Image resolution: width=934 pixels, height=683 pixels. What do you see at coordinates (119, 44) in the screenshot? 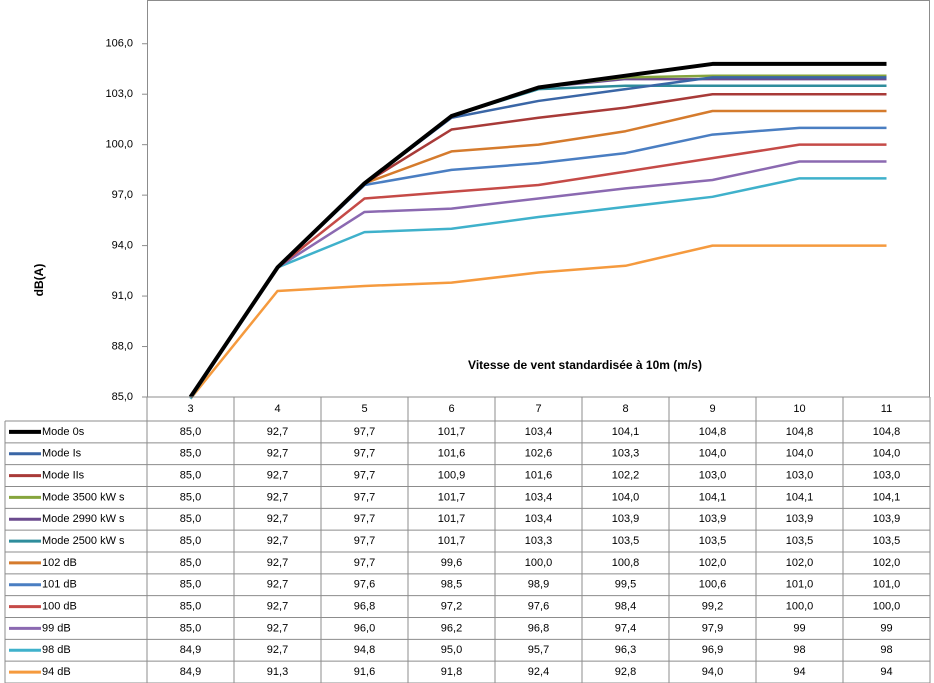
I see `y-tick-label: 106,0` at bounding box center [119, 44].